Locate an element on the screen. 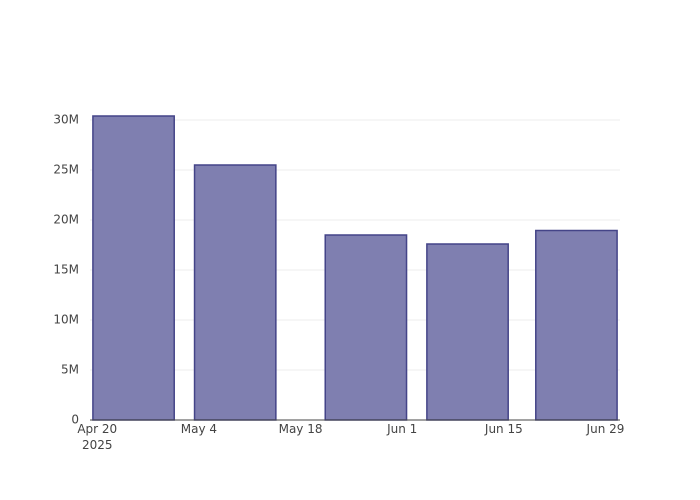  x-tick-label: Apr 20 2025 is located at coordinates (97, 437).